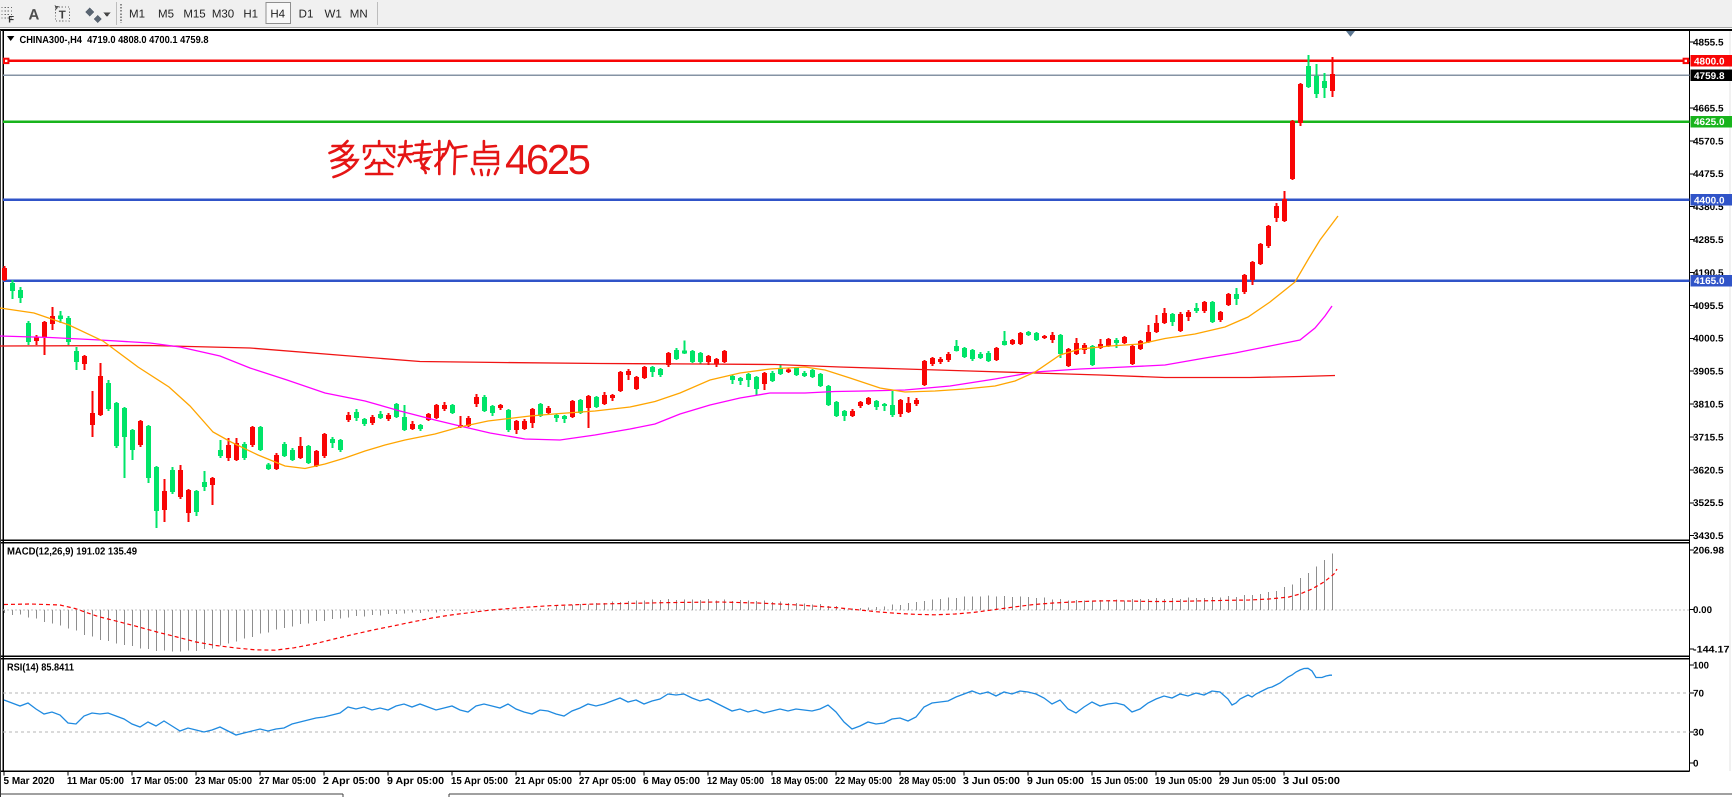 The image size is (1732, 797). What do you see at coordinates (735, 781) in the screenshot?
I see `svg-text: 12 May 05:00` at bounding box center [735, 781].